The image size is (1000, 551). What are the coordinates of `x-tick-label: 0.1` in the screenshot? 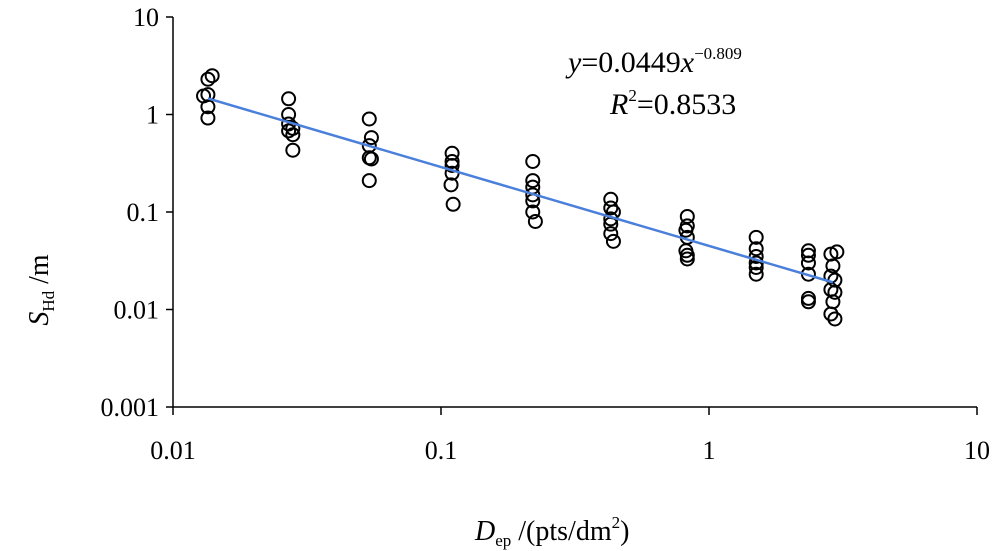 It's located at (441, 450).